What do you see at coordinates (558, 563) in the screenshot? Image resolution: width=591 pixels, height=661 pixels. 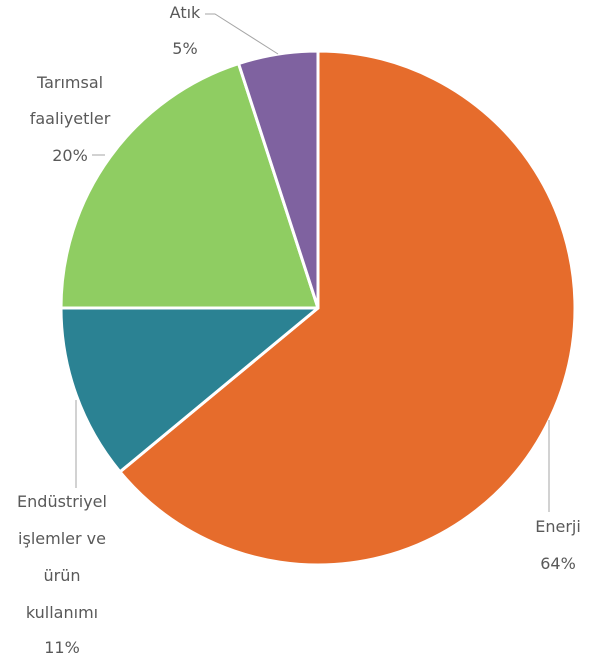 I see `slice-label-energy-value: 64%` at bounding box center [558, 563].